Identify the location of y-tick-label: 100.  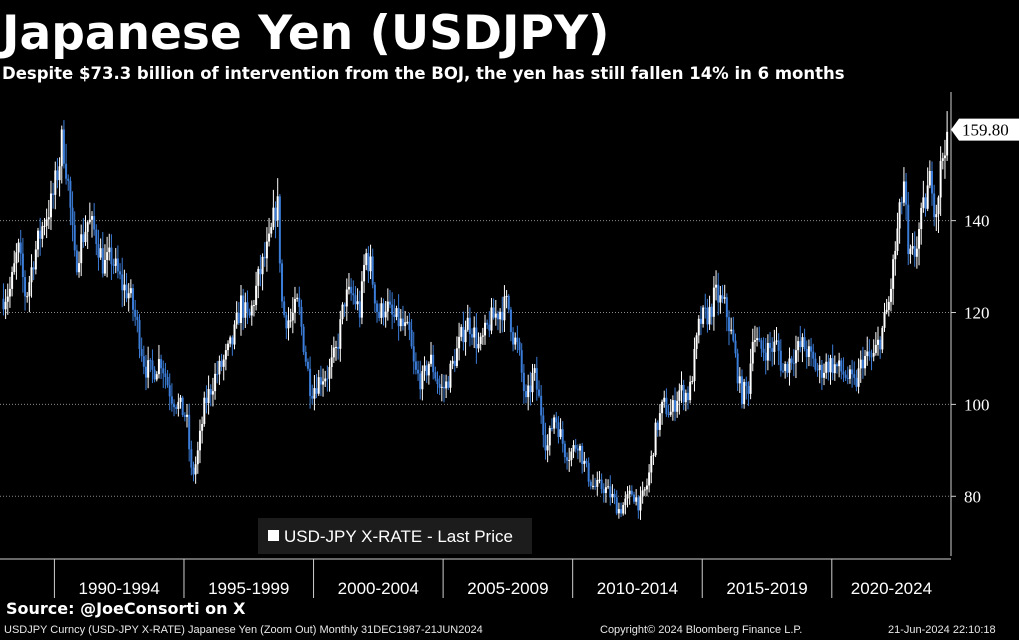
(977, 404).